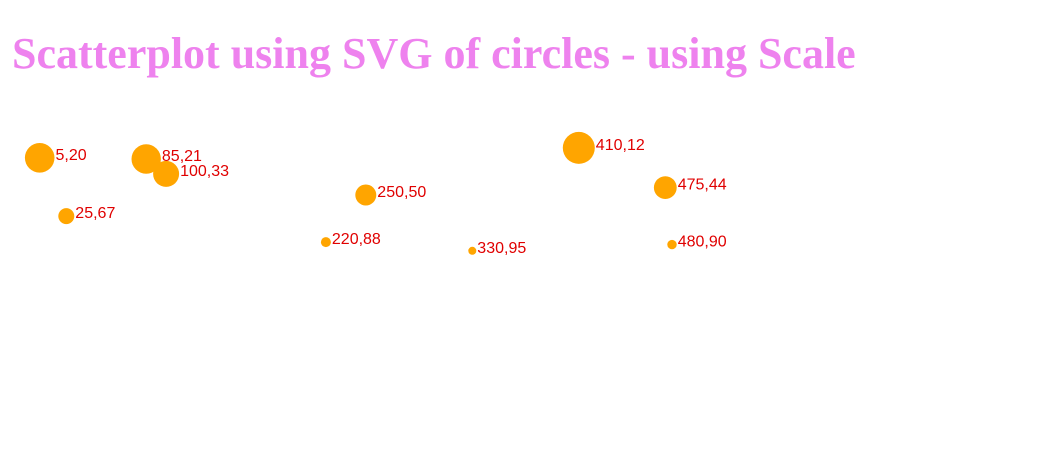 Image resolution: width=1046 pixels, height=456 pixels. What do you see at coordinates (702, 185) in the screenshot?
I see `point-label: 475,44` at bounding box center [702, 185].